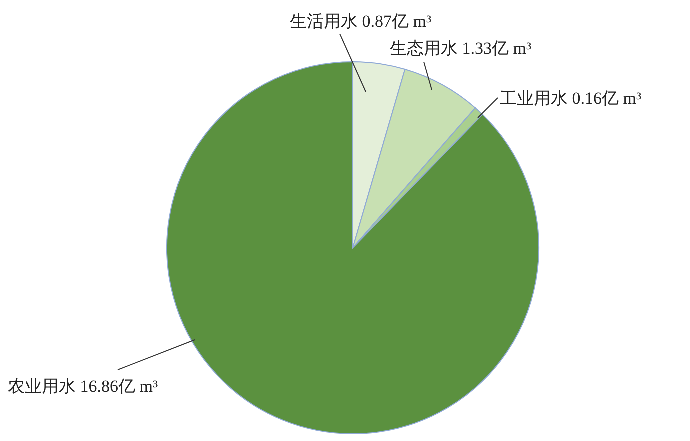  Describe the element at coordinates (83, 386) in the screenshot. I see `slice-label: 农业用水 16.86亿 m³` at that location.